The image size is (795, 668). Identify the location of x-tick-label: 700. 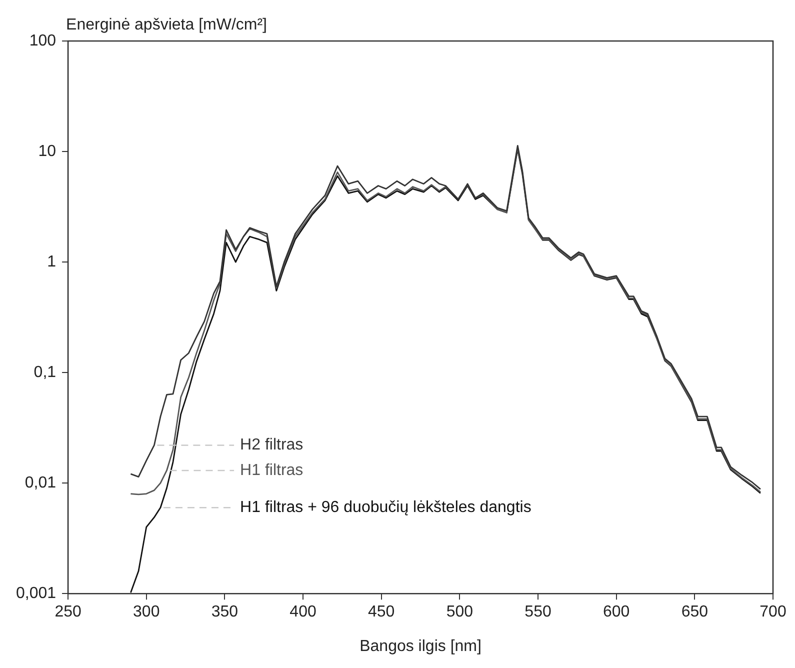
(773, 612).